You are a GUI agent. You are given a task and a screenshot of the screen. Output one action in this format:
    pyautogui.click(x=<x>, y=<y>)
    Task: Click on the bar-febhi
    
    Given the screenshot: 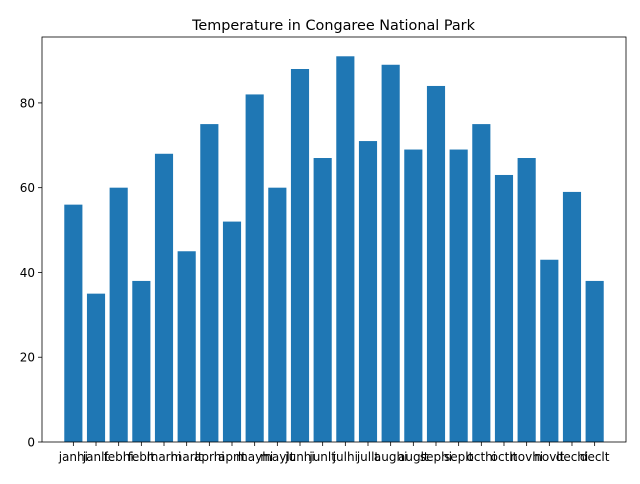 What is the action you would take?
    pyautogui.click(x=118, y=314)
    